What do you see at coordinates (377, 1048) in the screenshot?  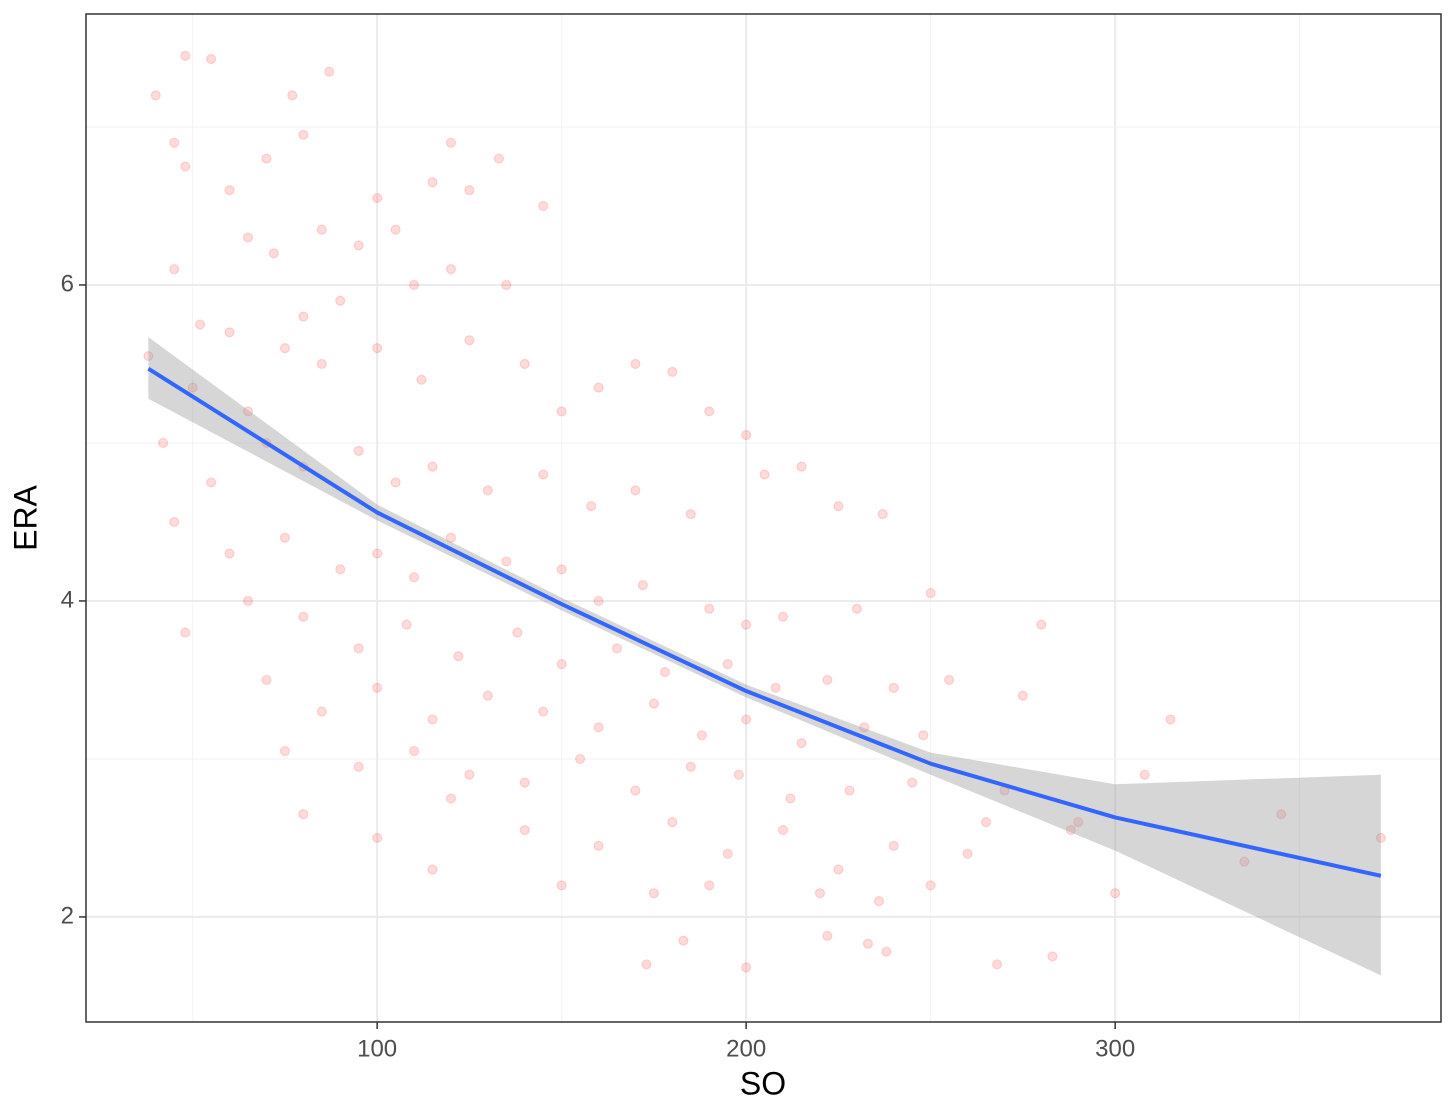 I see `x-tick-label: 100` at bounding box center [377, 1048].